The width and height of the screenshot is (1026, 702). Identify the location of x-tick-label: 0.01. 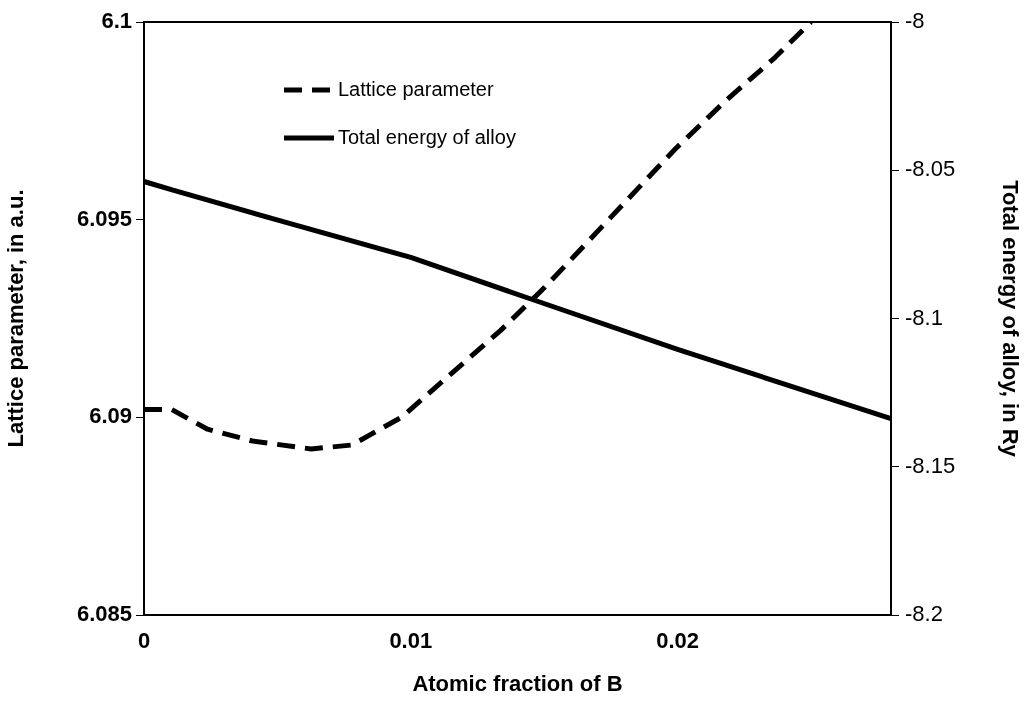
(411, 641).